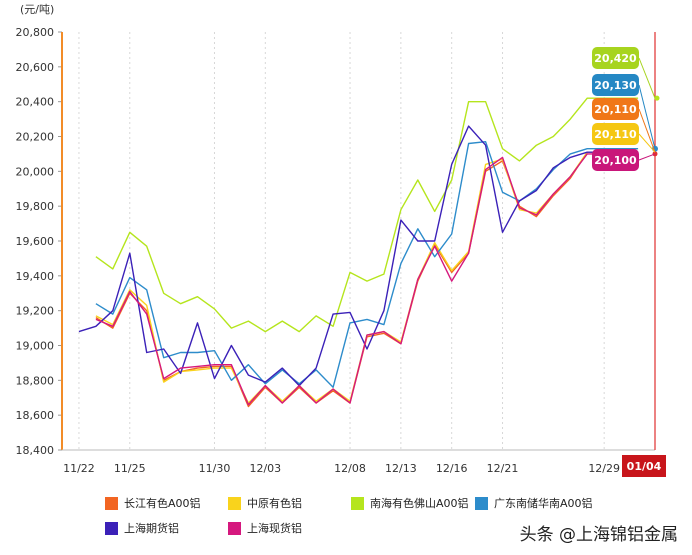 The image size is (692, 555). I want to click on y-tick-label: 19,200, so click(35, 311).